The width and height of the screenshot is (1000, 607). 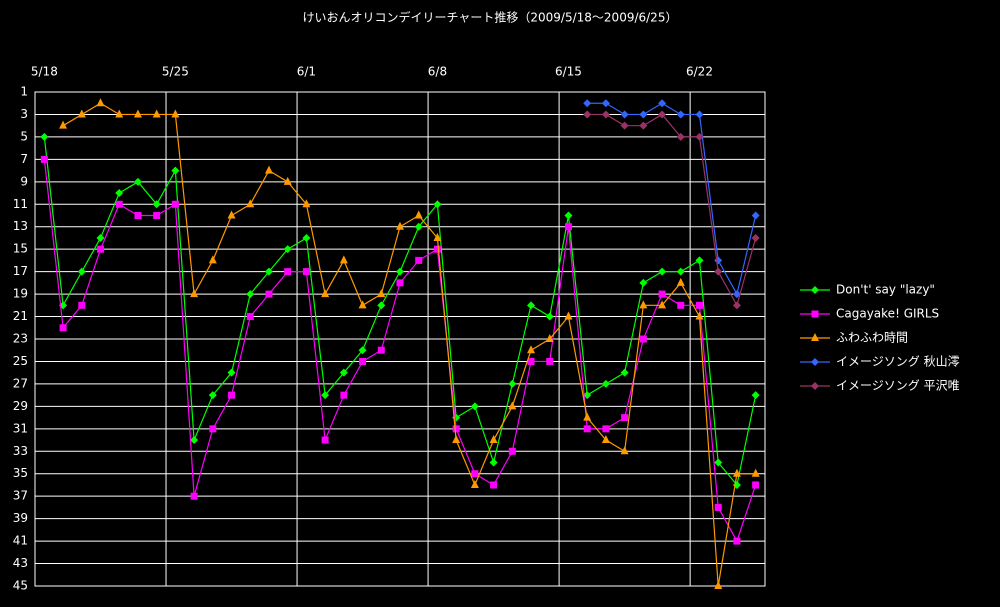 What do you see at coordinates (175, 72) in the screenshot?
I see `x-tick-label: 5/25` at bounding box center [175, 72].